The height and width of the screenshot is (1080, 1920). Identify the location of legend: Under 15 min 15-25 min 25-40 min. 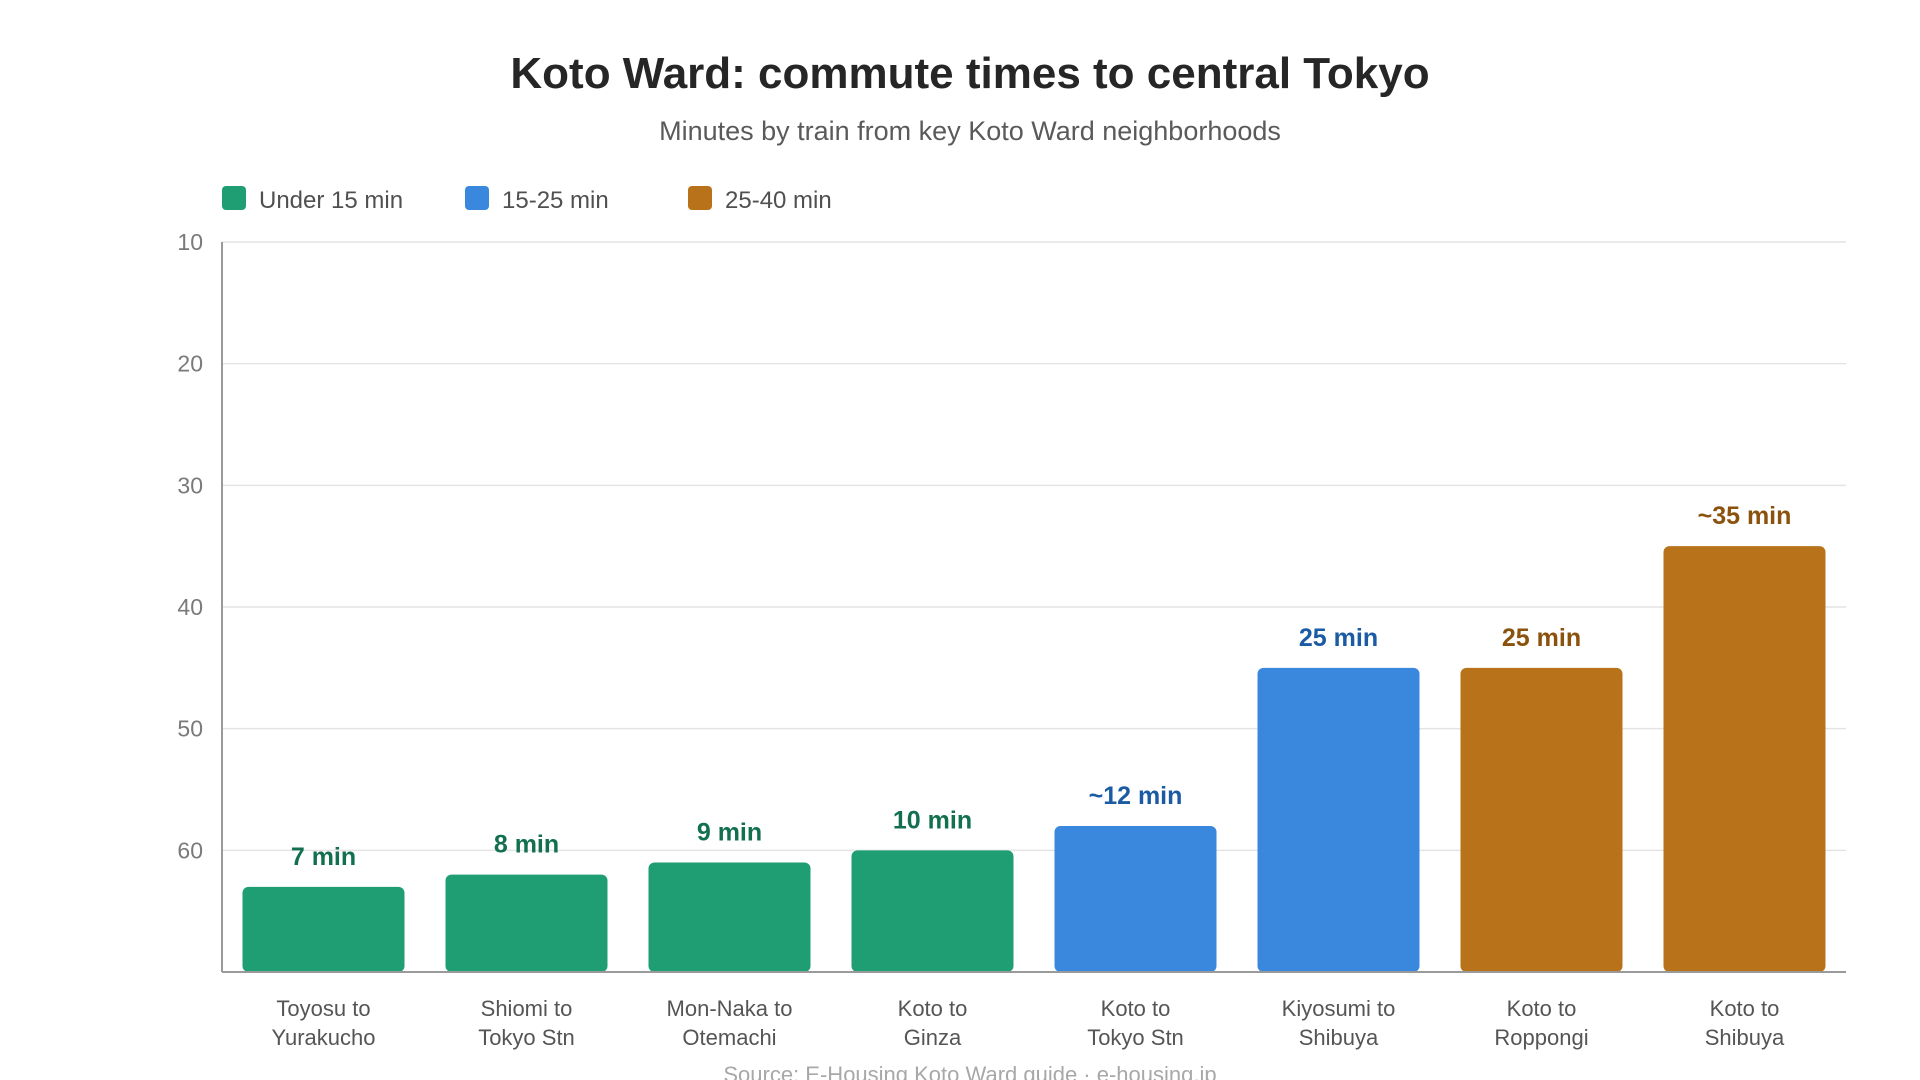
(527, 200).